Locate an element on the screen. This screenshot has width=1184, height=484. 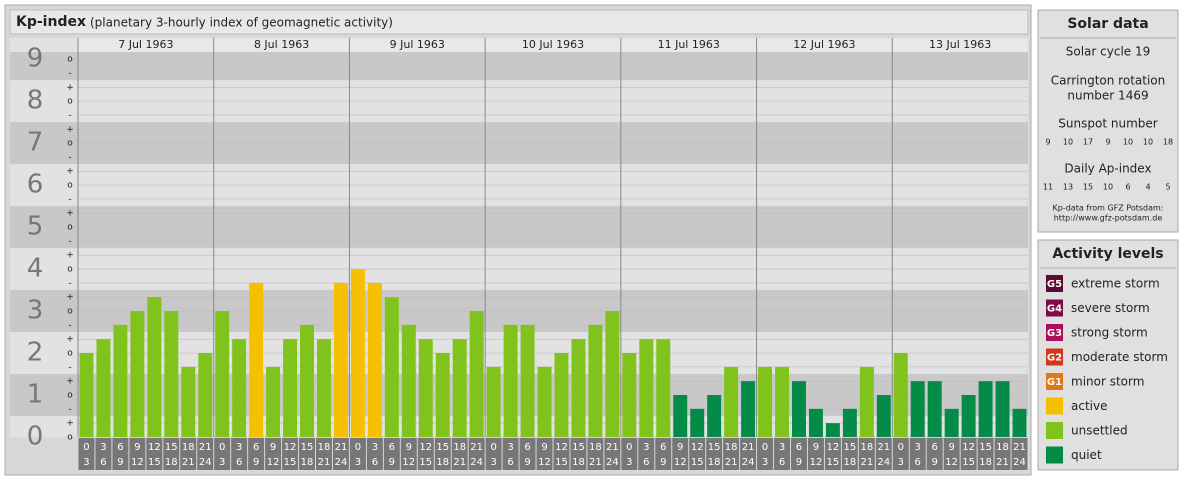
sunspot-value: 10 is located at coordinates (1068, 142).